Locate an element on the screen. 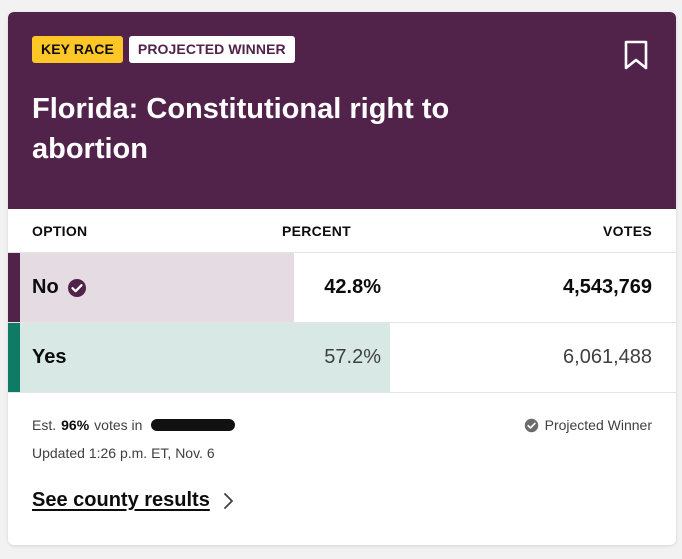  option-label: Yes is located at coordinates (49, 357).